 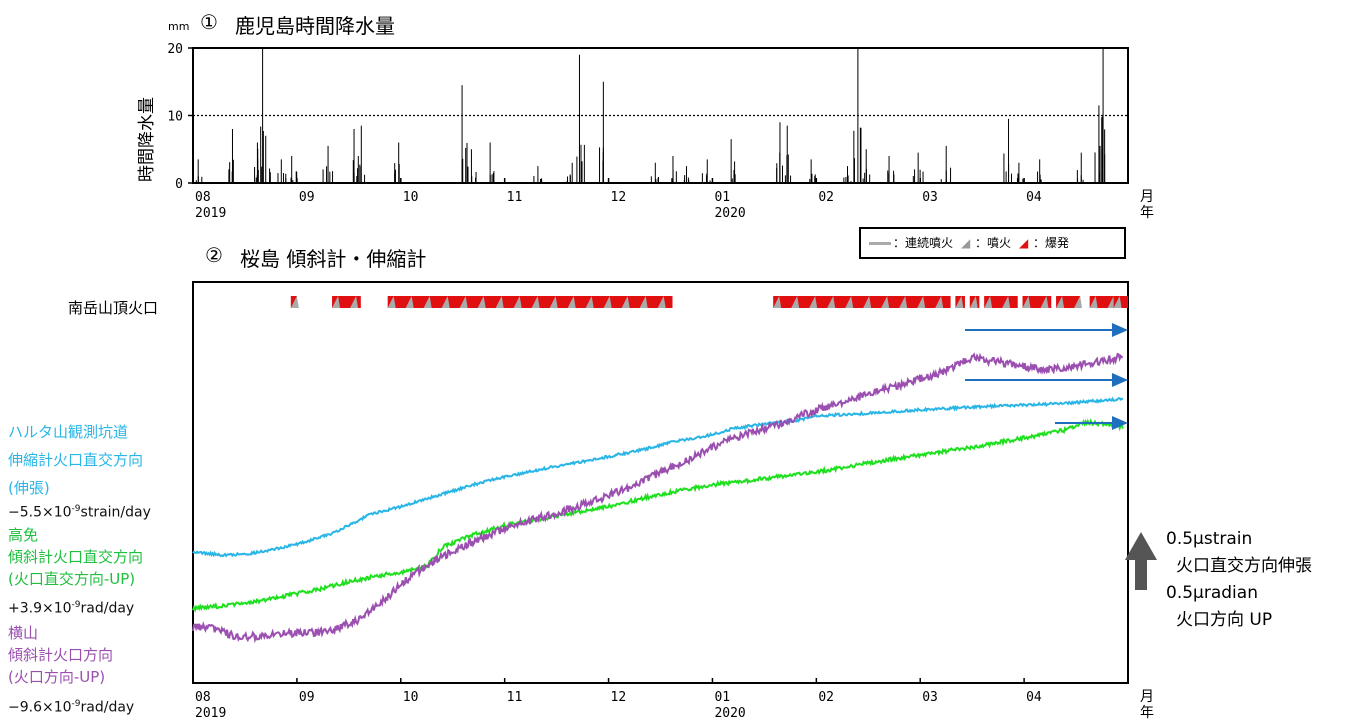 I want to click on scale-line1: 0.5μstrain, so click(x=1209, y=539).